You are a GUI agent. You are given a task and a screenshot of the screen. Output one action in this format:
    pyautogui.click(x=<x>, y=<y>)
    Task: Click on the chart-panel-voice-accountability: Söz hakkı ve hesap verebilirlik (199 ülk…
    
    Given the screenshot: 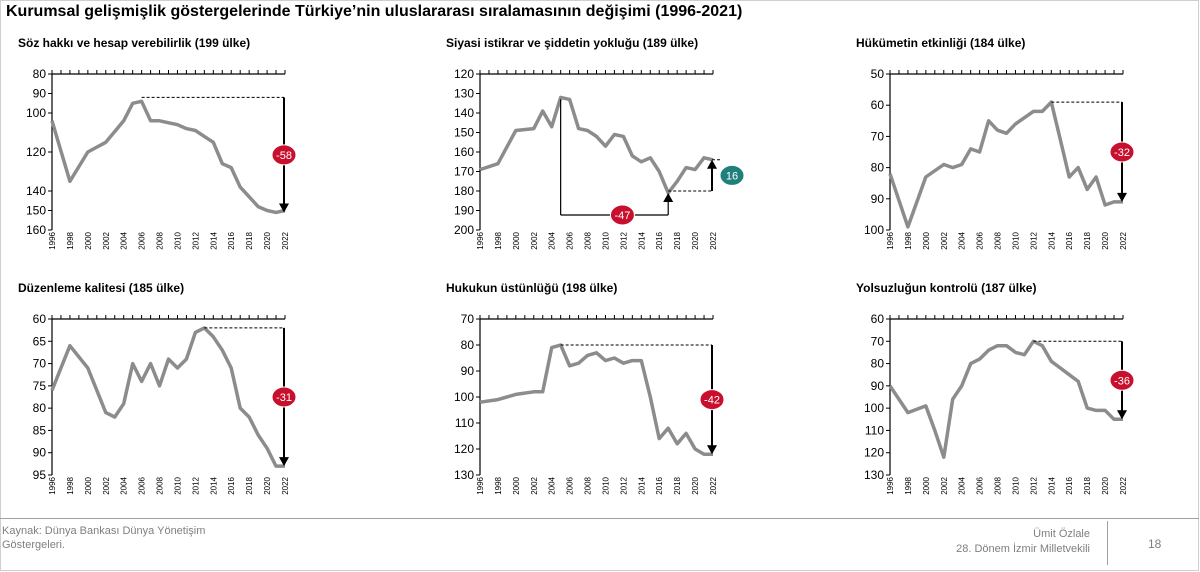 What is the action you would take?
    pyautogui.click(x=190, y=163)
    